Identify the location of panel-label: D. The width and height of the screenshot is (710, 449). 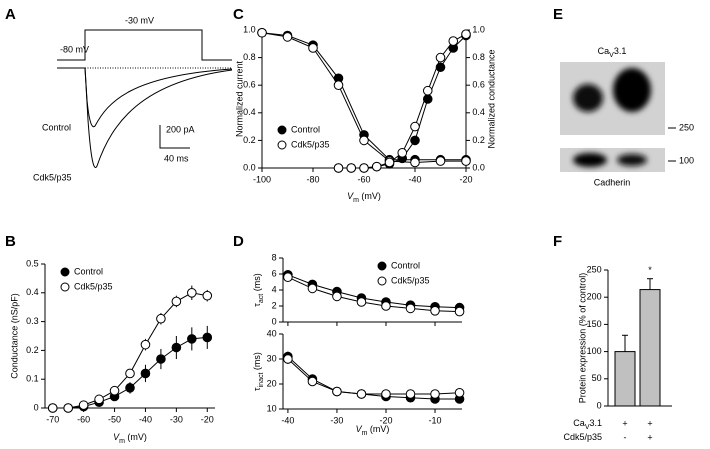
(238, 241).